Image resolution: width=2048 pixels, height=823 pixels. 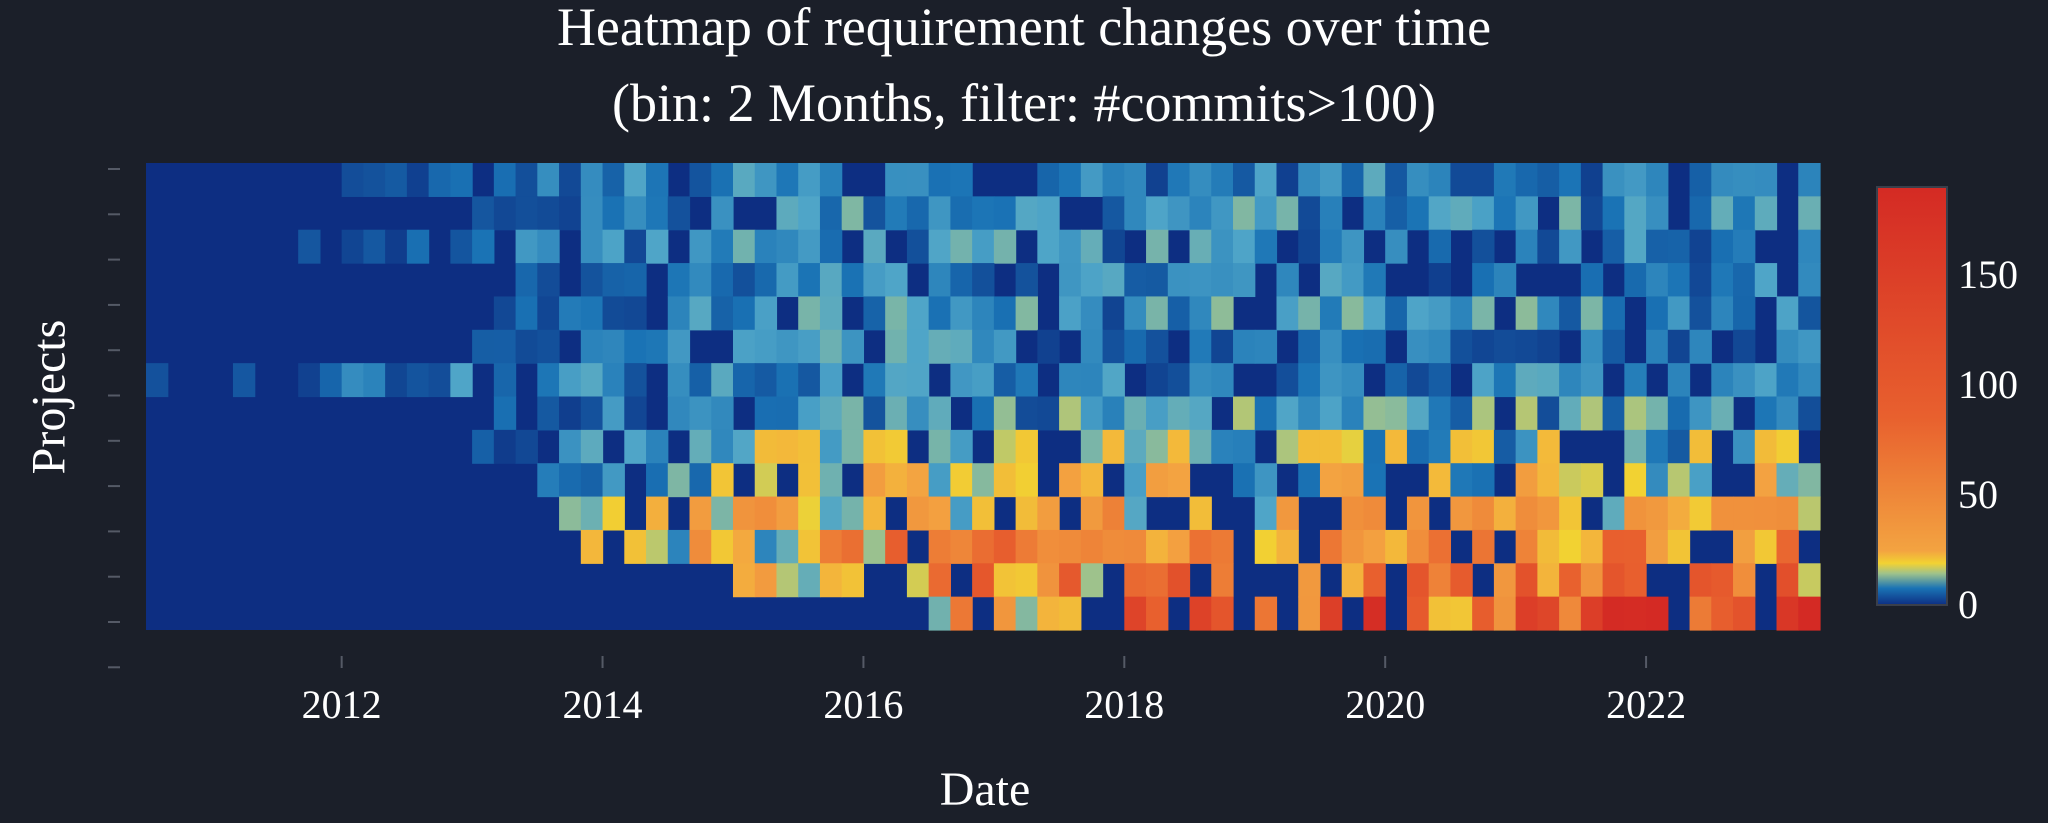 What do you see at coordinates (603, 704) in the screenshot?
I see `x-tick-label: 2014` at bounding box center [603, 704].